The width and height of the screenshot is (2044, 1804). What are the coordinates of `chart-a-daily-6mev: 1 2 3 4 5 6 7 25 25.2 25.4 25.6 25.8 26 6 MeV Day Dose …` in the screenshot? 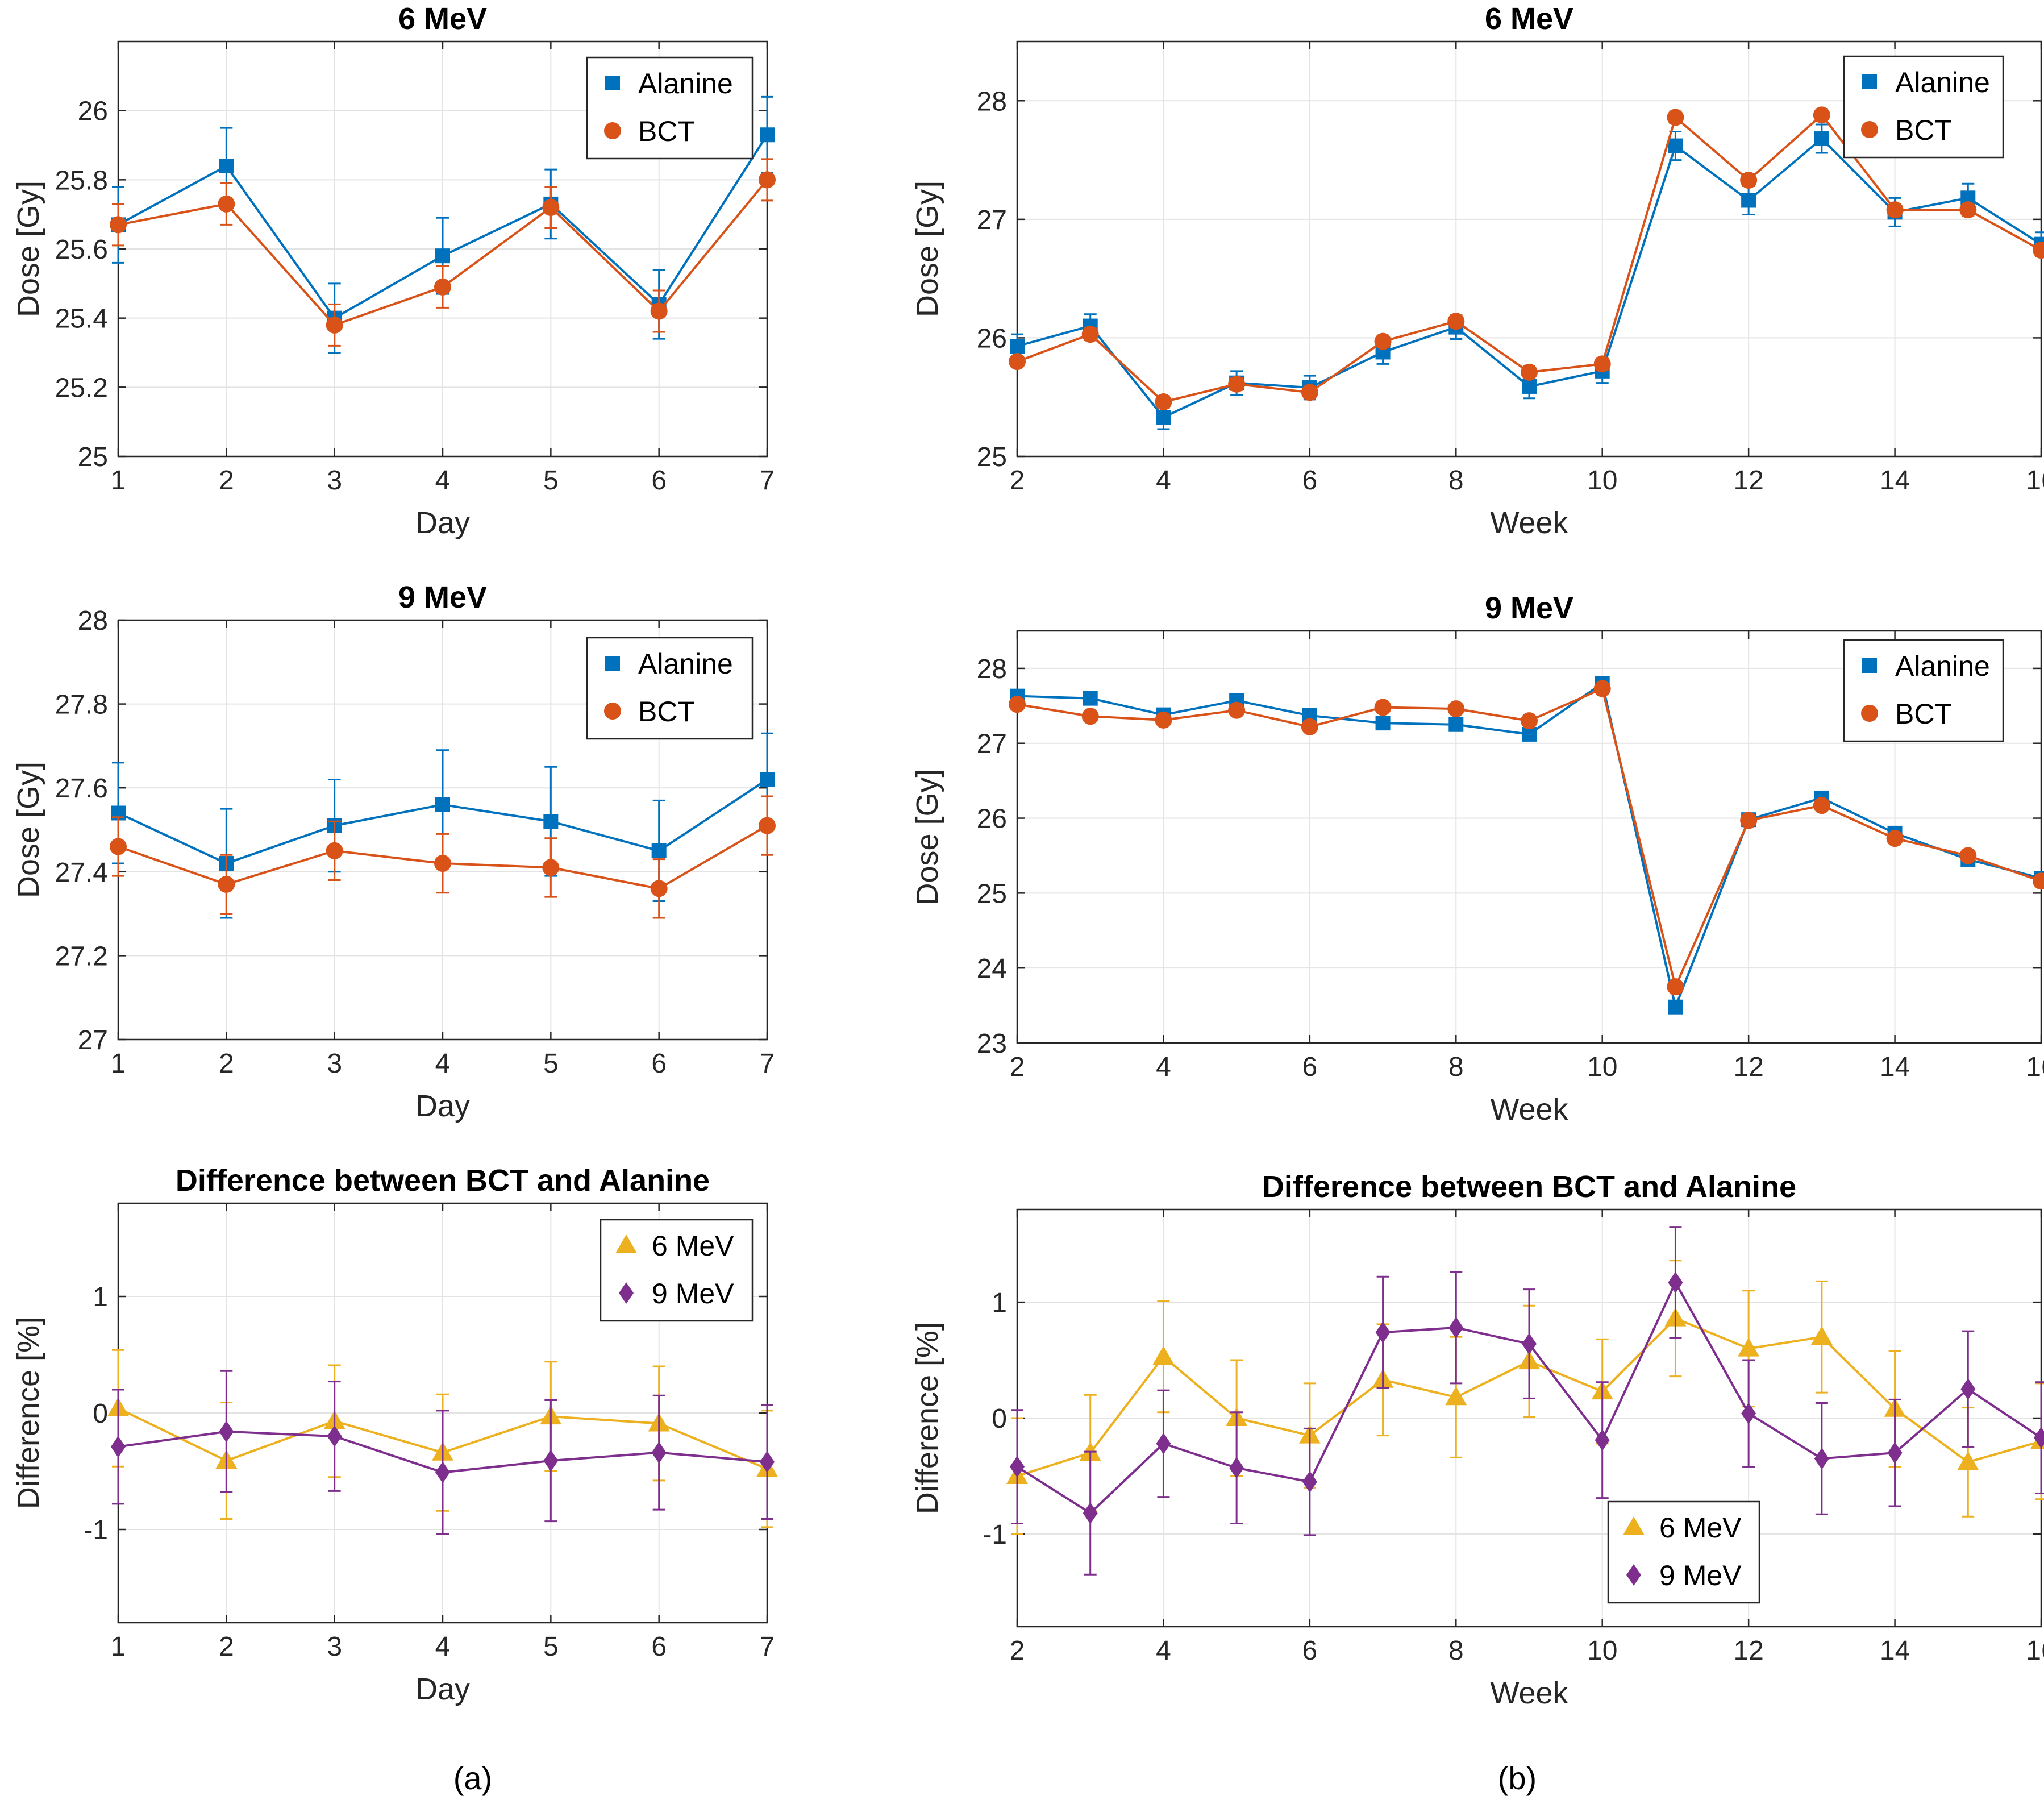 It's located at (394, 271).